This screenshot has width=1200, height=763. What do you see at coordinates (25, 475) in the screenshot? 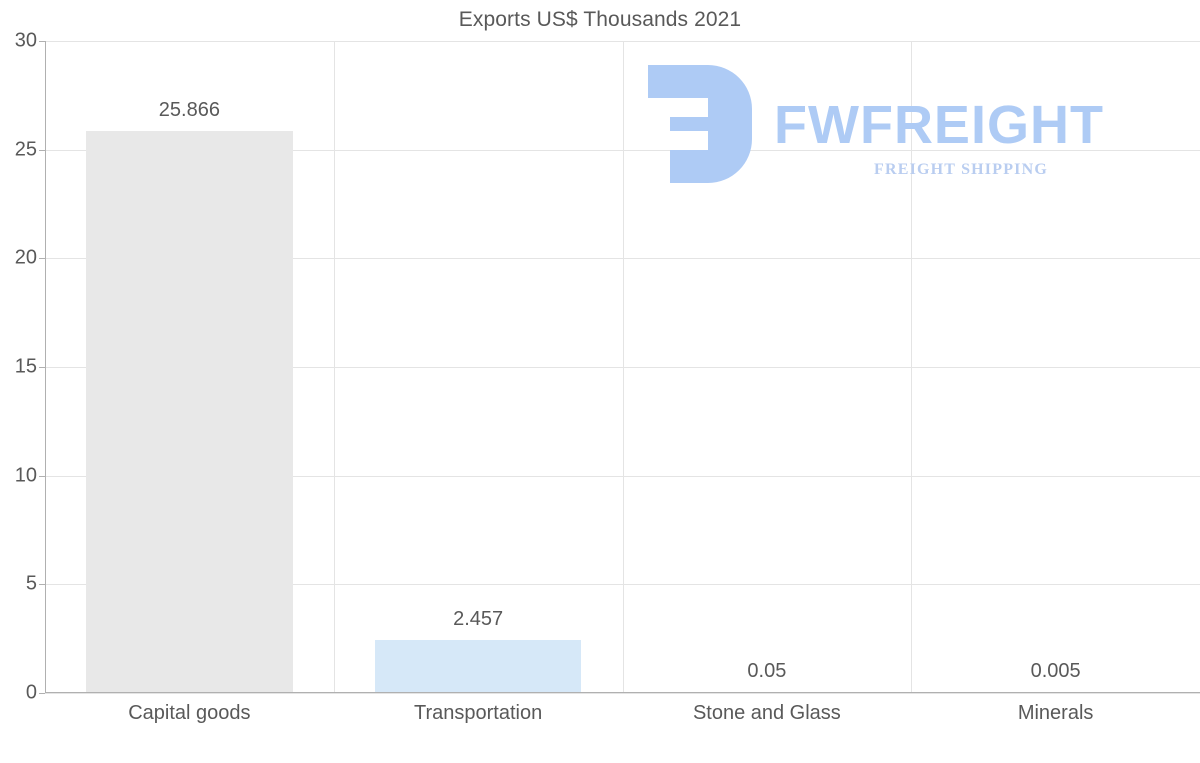
I see `y-tick-label: 10` at bounding box center [25, 475].